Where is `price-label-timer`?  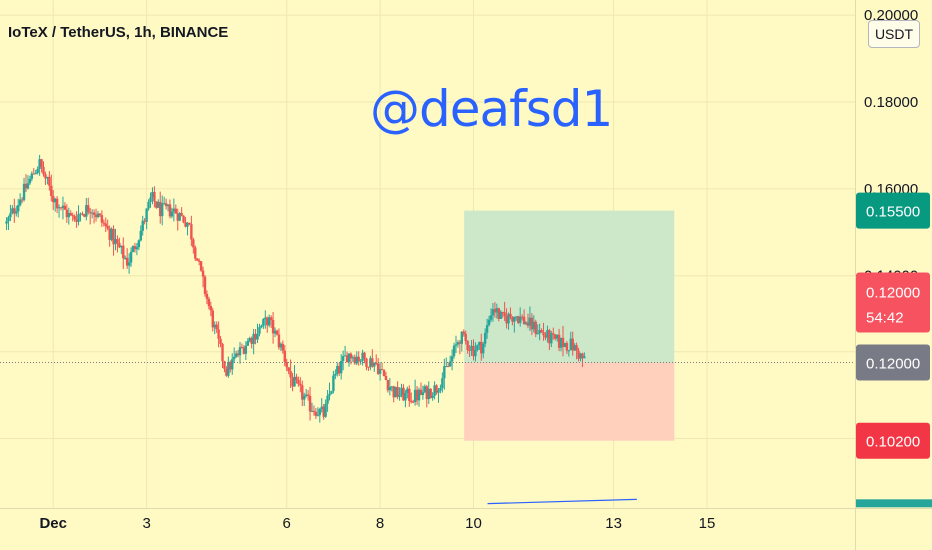 price-label-timer is located at coordinates (893, 302).